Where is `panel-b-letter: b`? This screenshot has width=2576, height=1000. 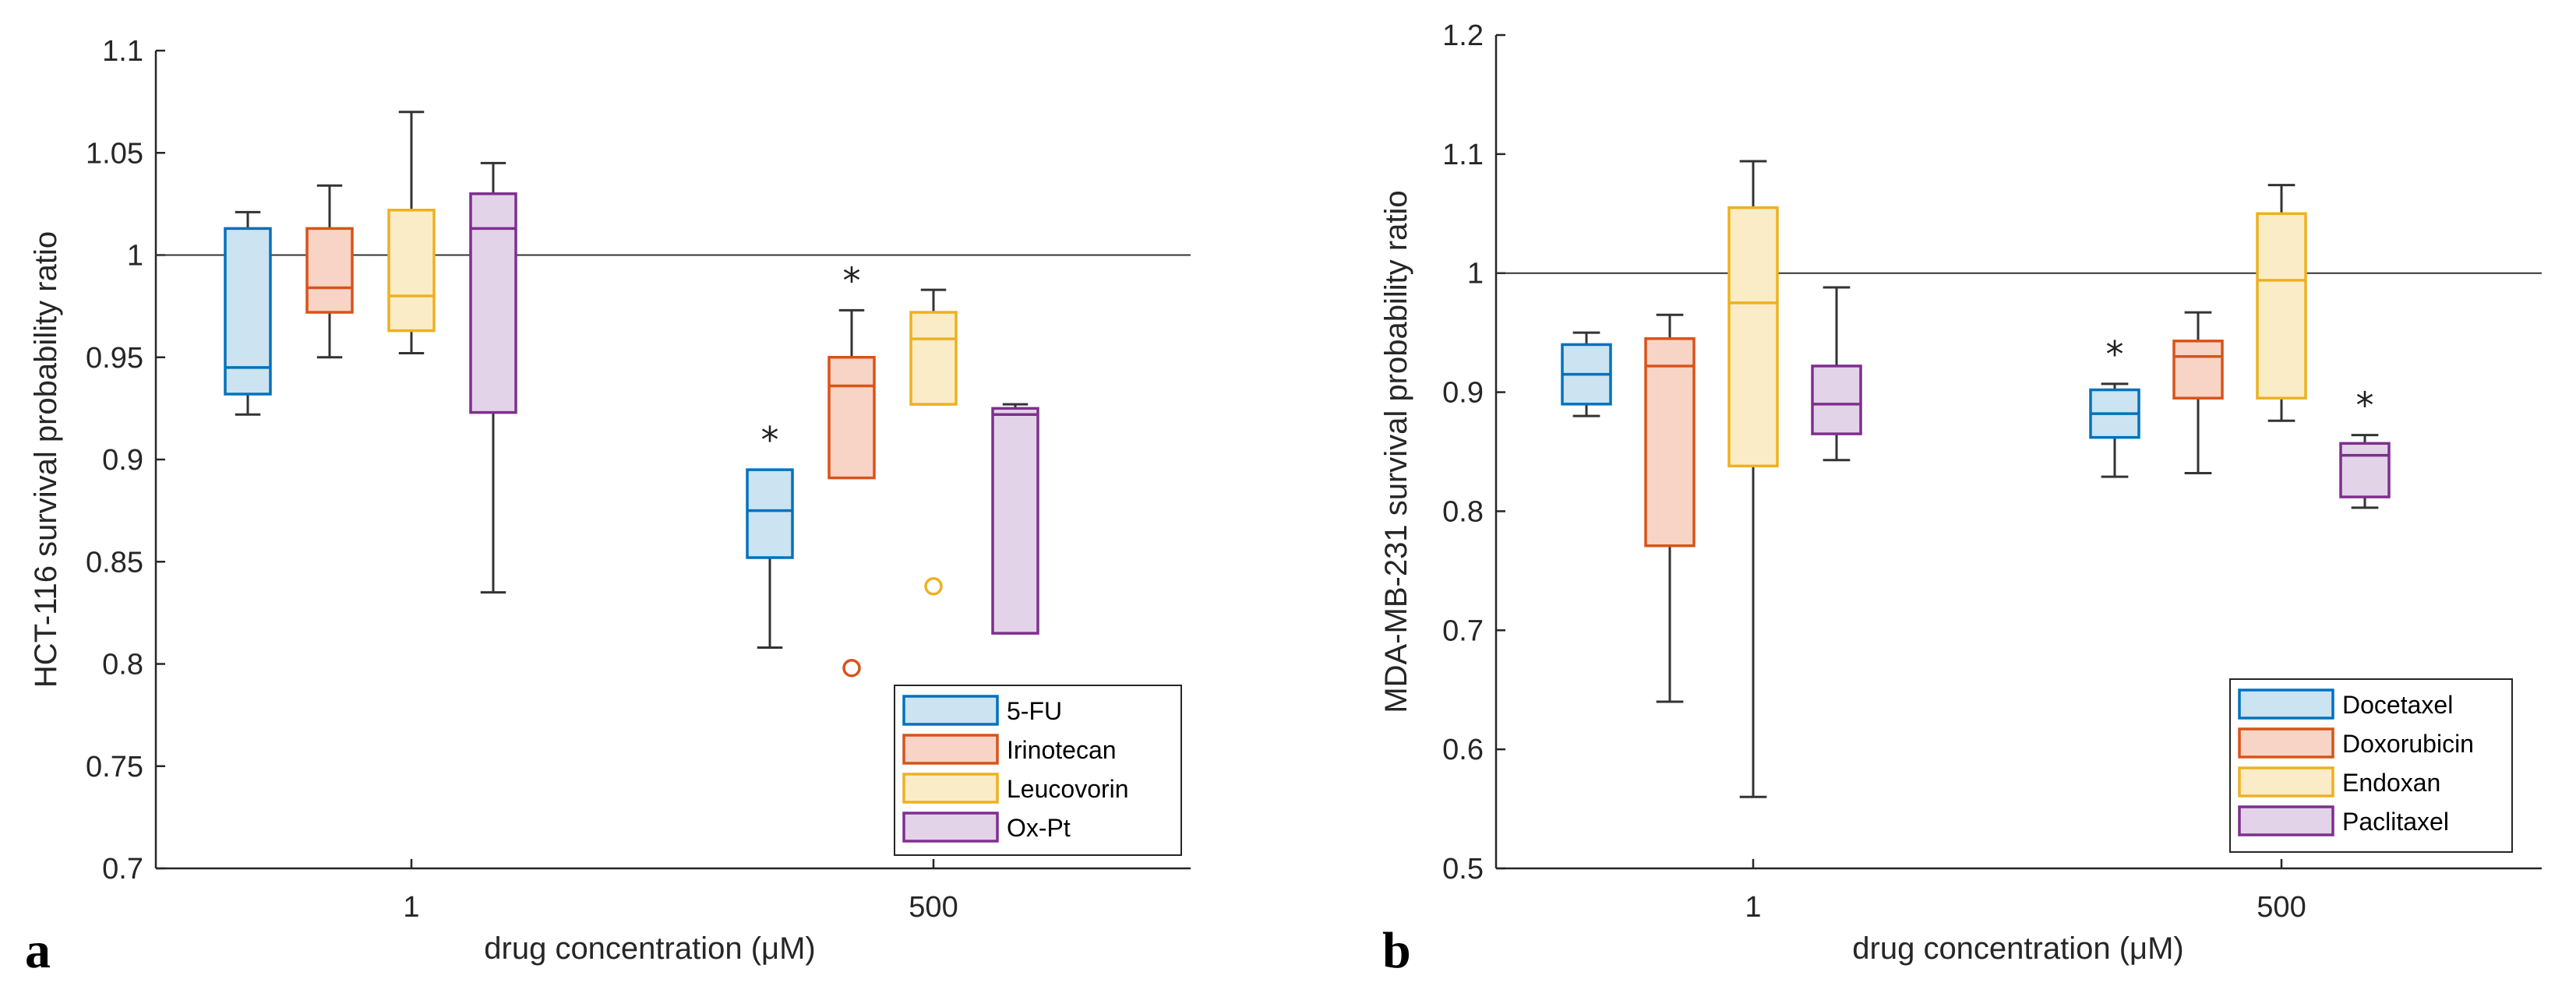 panel-b-letter: b is located at coordinates (1396, 950).